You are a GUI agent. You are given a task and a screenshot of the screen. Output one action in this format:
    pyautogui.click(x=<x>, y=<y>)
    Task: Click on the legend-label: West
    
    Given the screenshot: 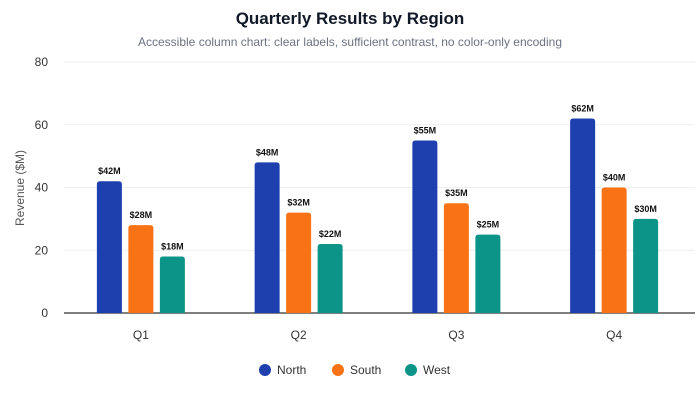 What is the action you would take?
    pyautogui.click(x=437, y=370)
    